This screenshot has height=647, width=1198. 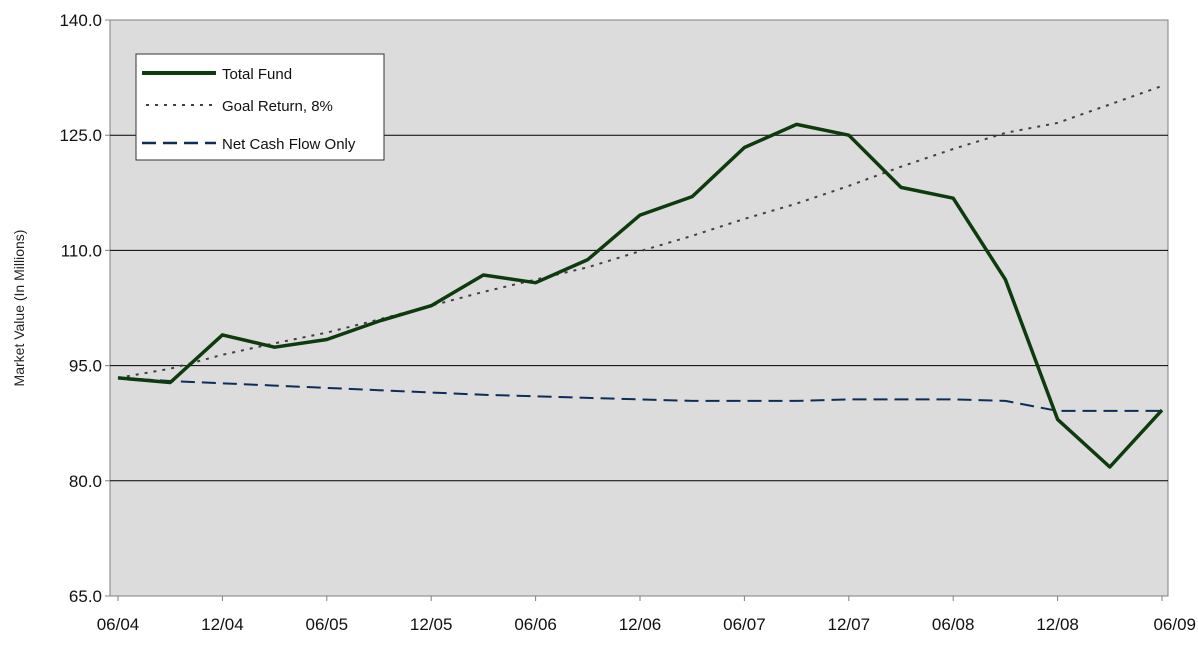 I want to click on y-tick-label: 95.0, so click(x=85, y=366).